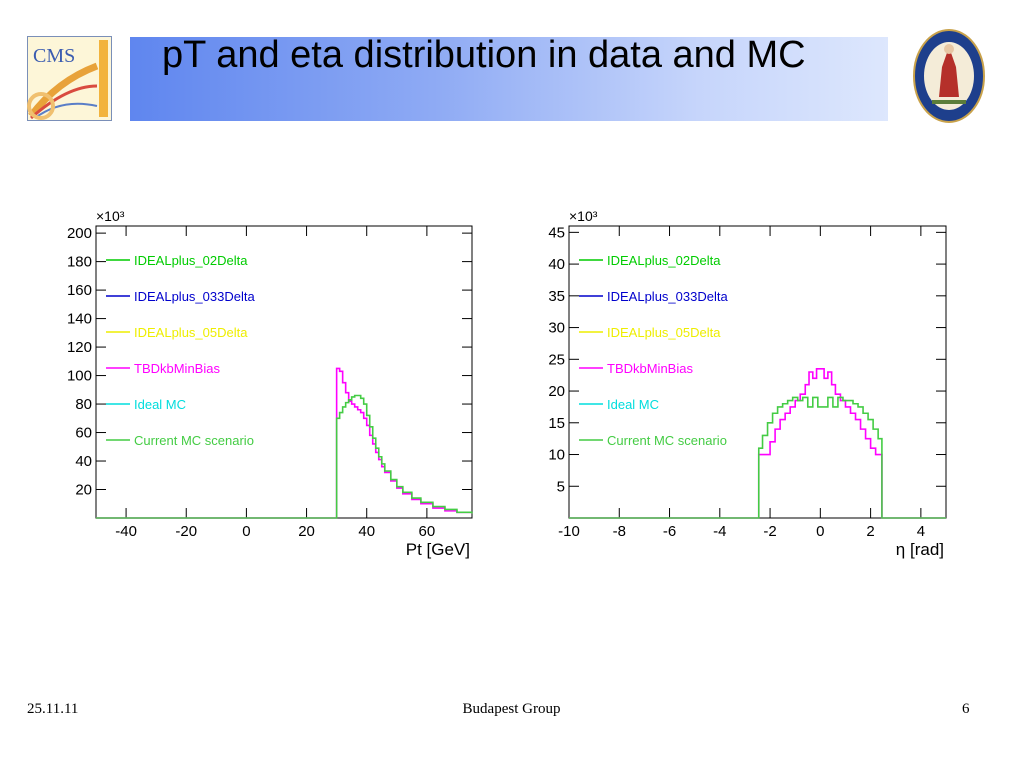 This screenshot has height=767, width=1023. What do you see at coordinates (769, 531) in the screenshot?
I see `x-tick-label: -2` at bounding box center [769, 531].